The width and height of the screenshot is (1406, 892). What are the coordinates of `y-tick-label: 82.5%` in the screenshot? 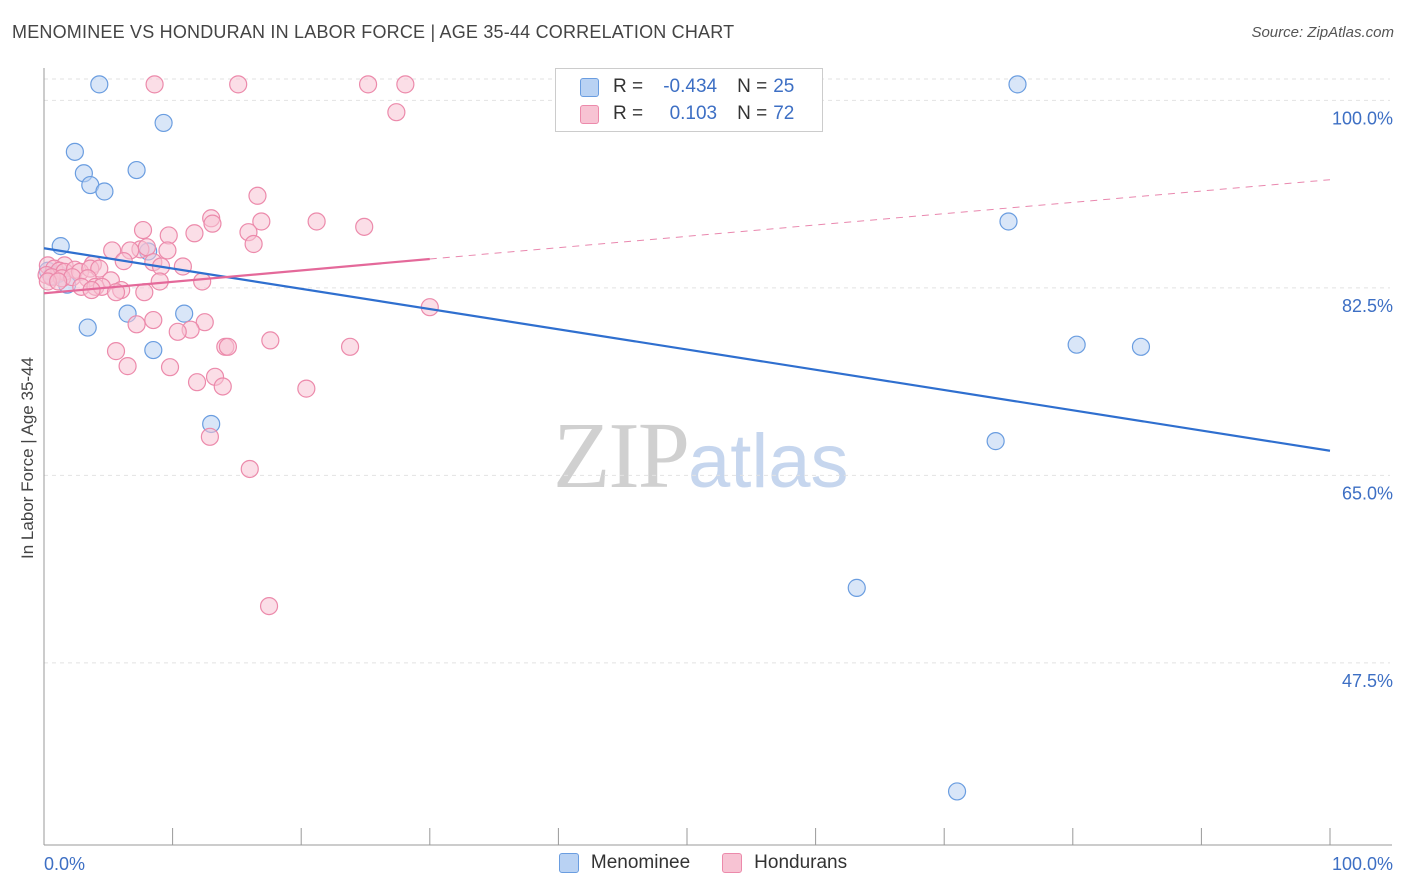 It's located at (1367, 306).